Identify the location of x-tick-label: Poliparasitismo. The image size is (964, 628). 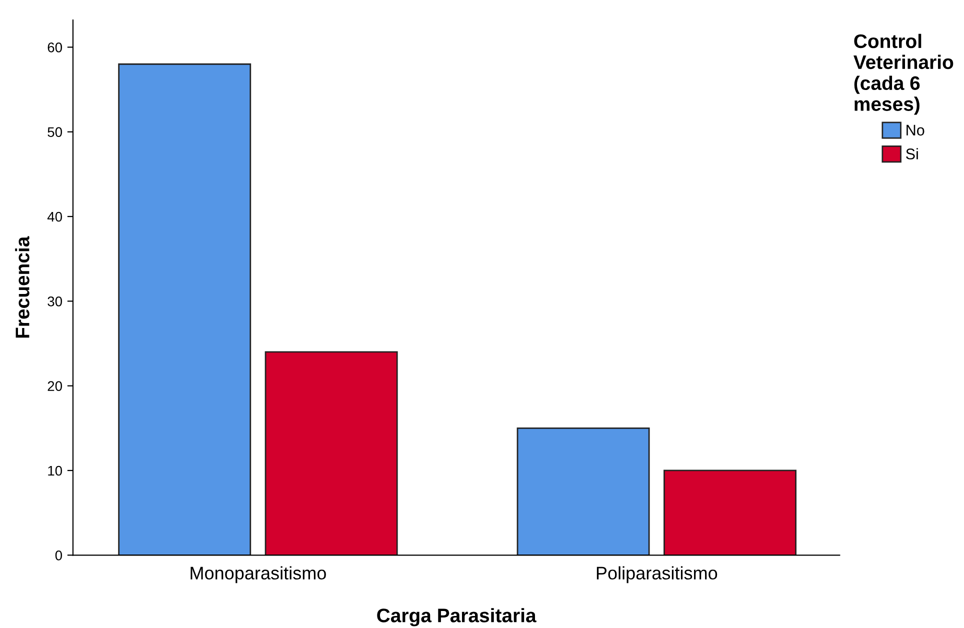
(657, 575).